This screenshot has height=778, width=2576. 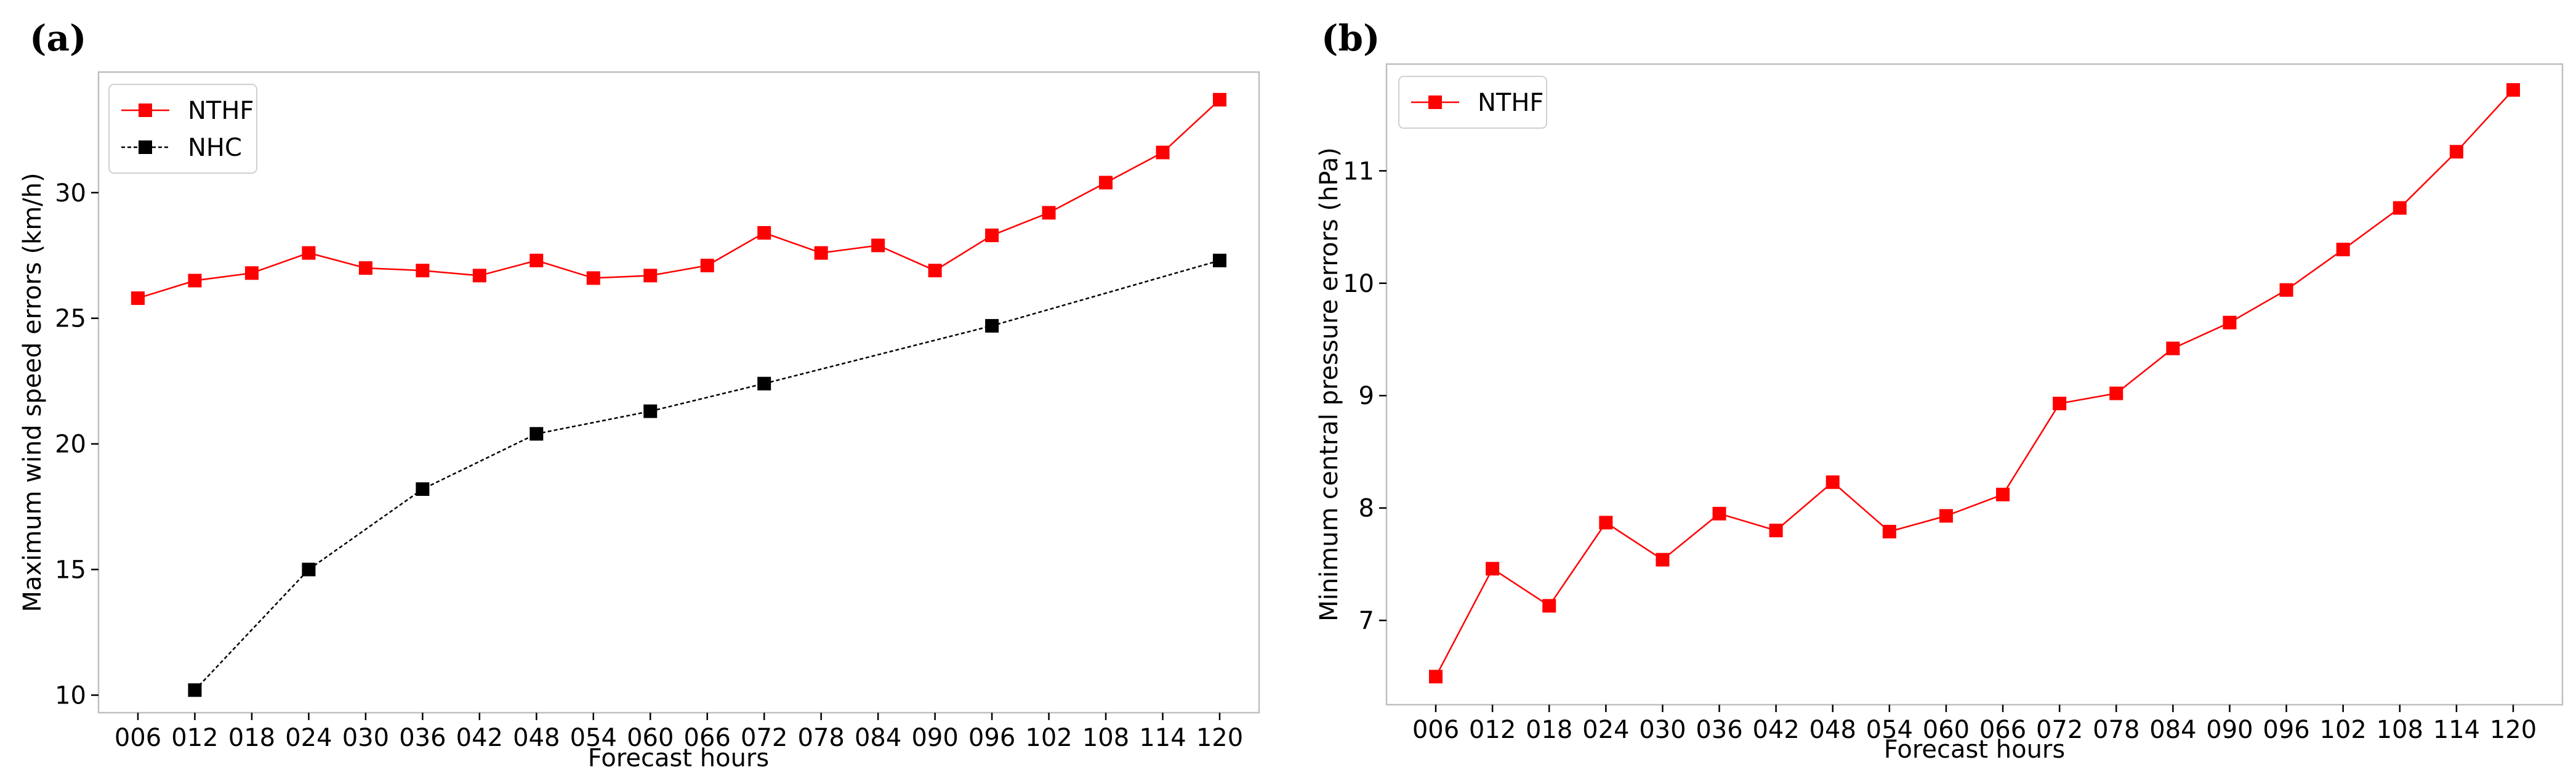 What do you see at coordinates (215, 148) in the screenshot?
I see `legend-label-nhc: NHC` at bounding box center [215, 148].